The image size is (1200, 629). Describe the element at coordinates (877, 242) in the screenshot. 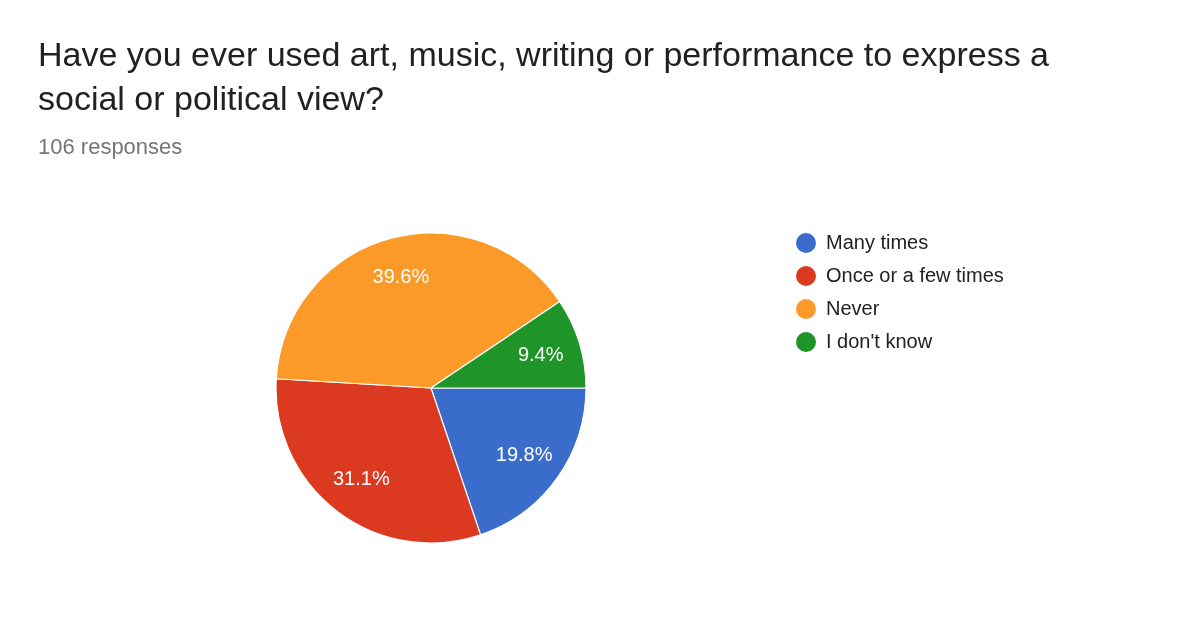

I see `legend-label: Many times` at that location.